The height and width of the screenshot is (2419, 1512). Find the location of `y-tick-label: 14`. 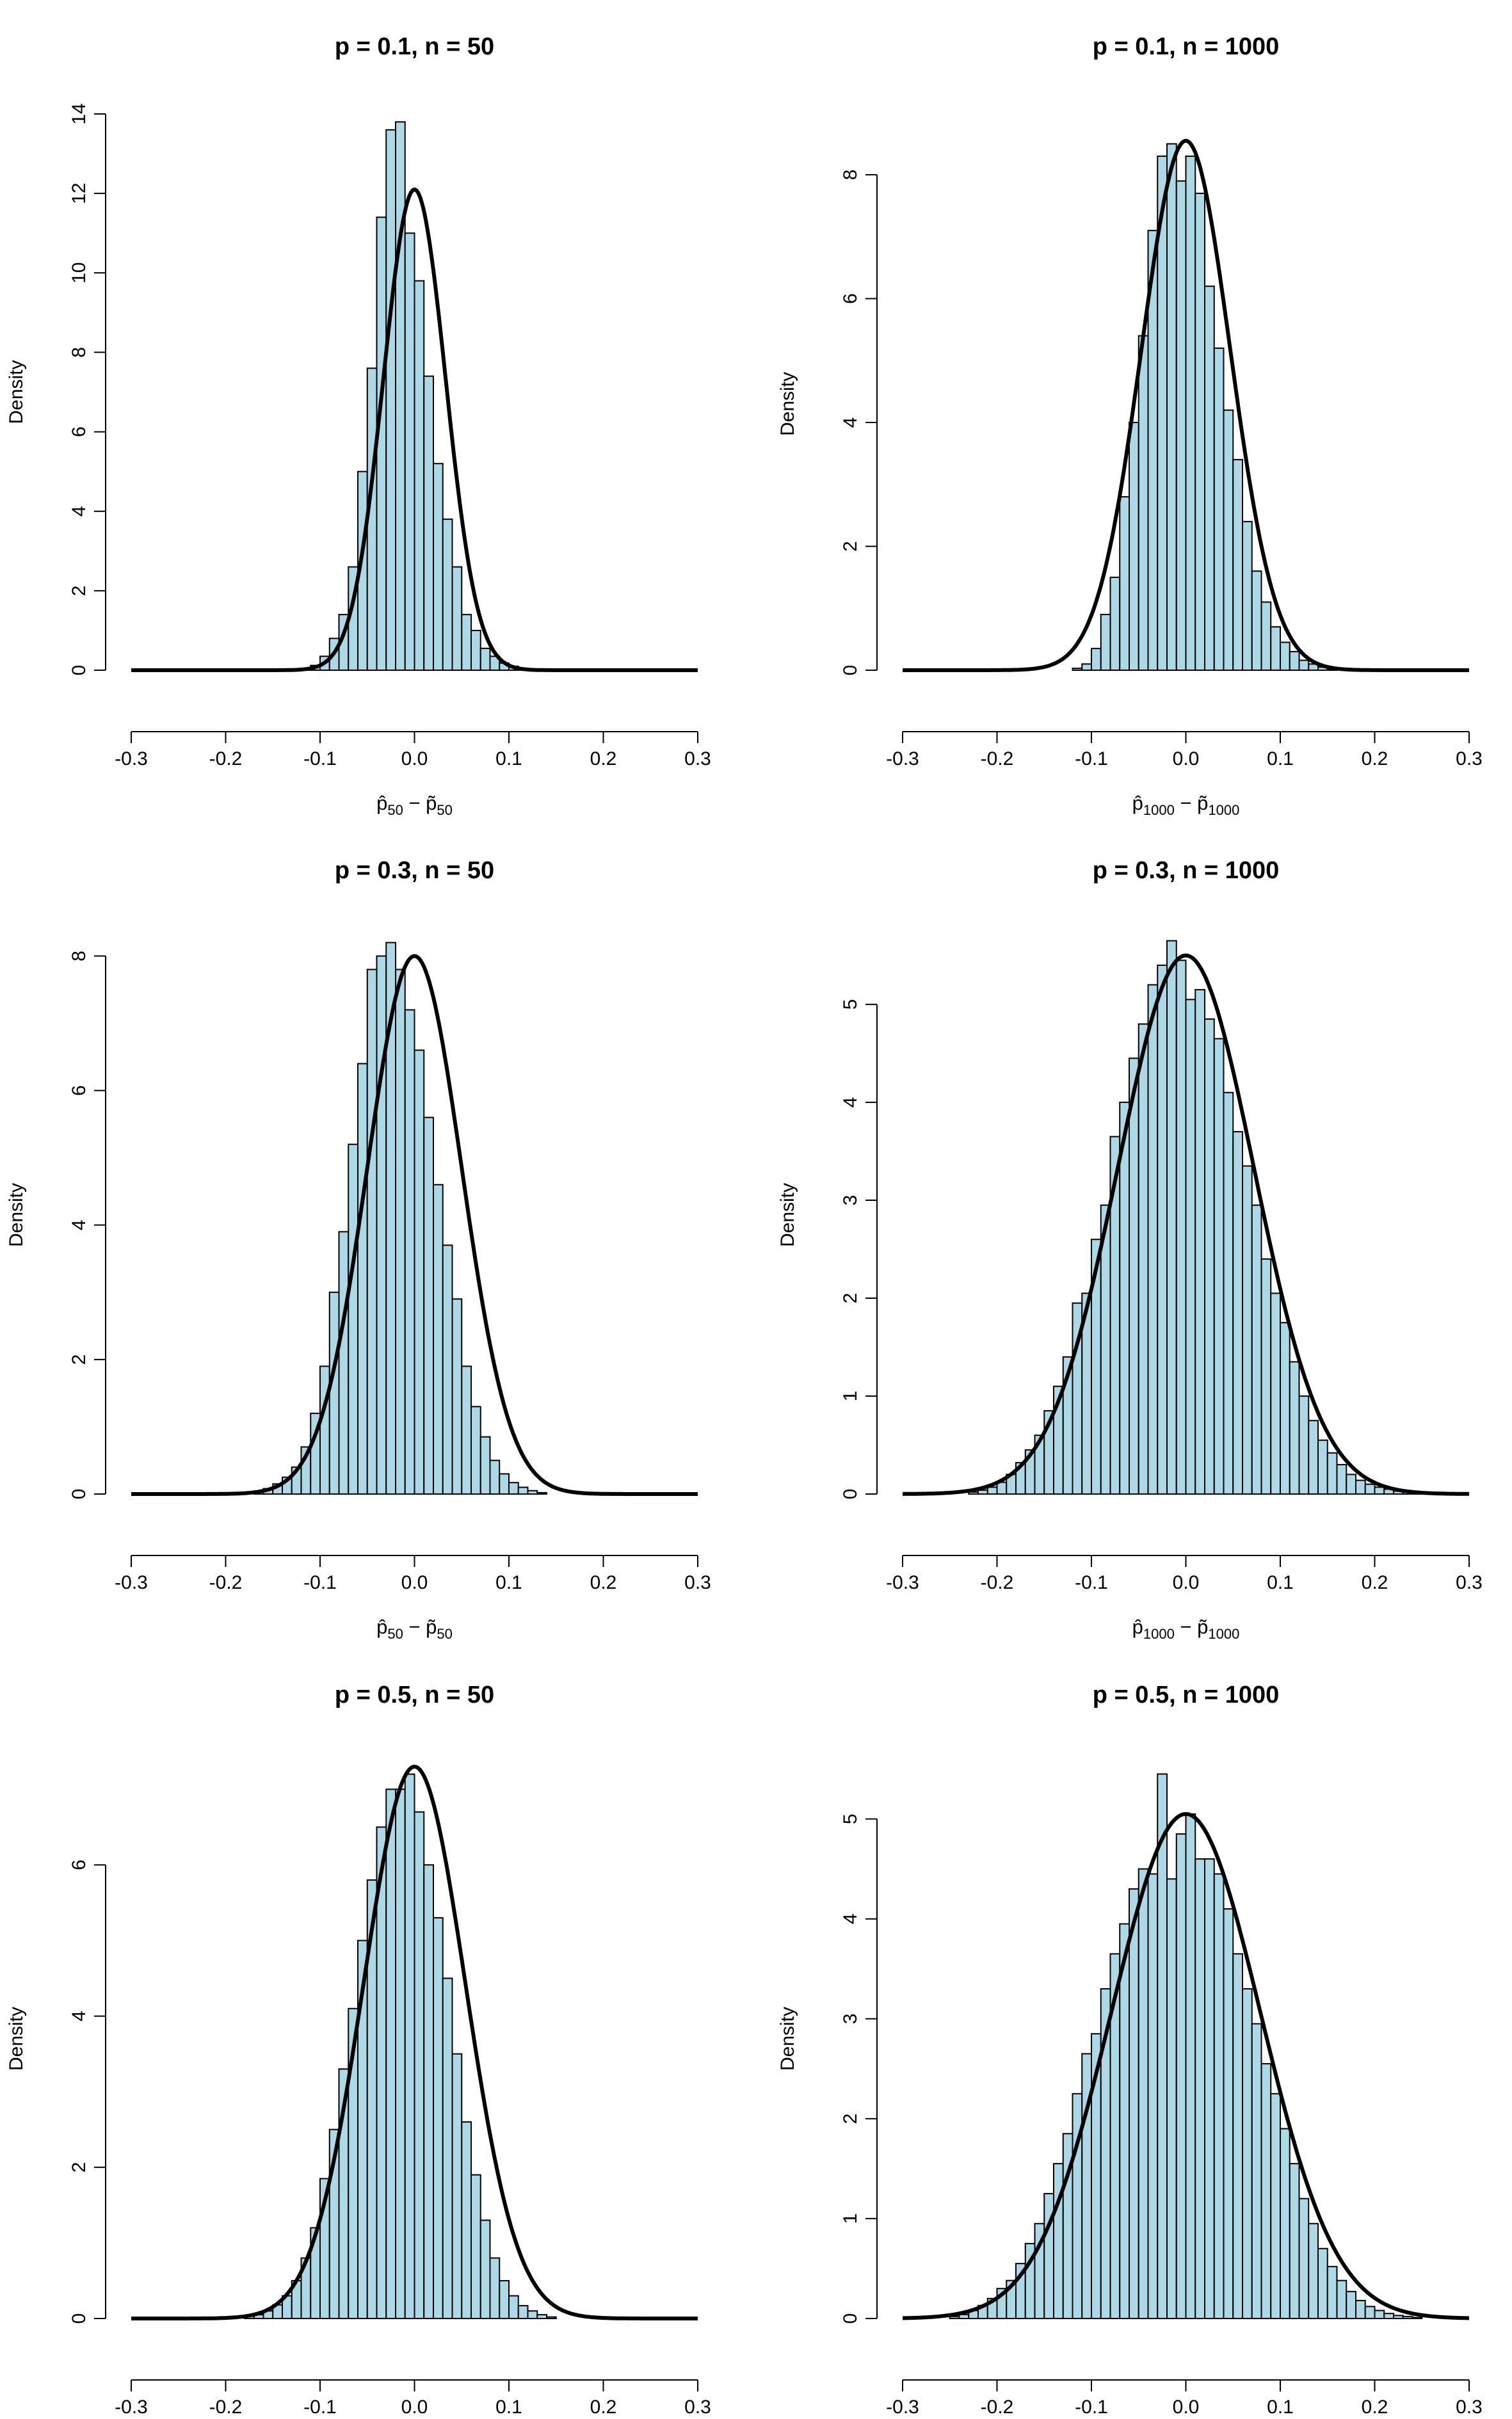

y-tick-label: 14 is located at coordinates (79, 113).